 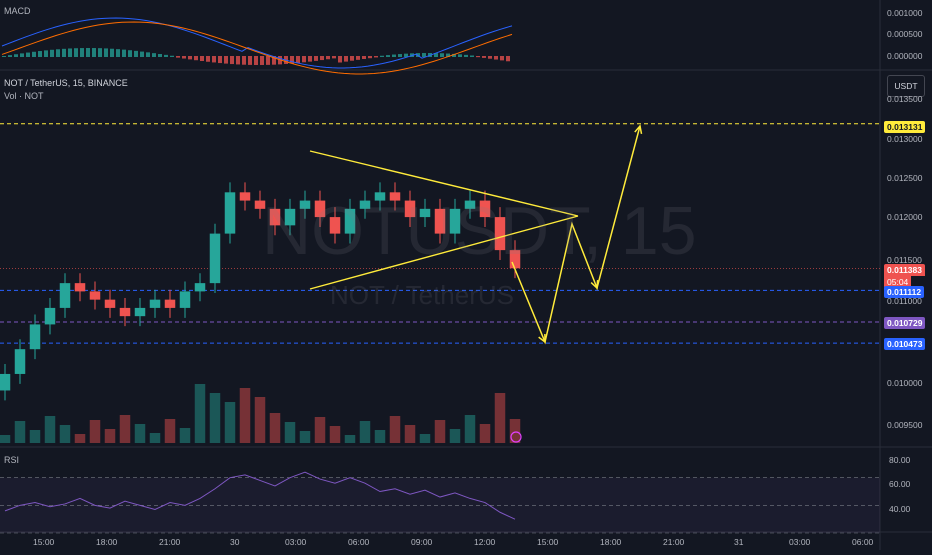 What do you see at coordinates (44, 542) in the screenshot?
I see `time-axis-tick: 15:00` at bounding box center [44, 542].